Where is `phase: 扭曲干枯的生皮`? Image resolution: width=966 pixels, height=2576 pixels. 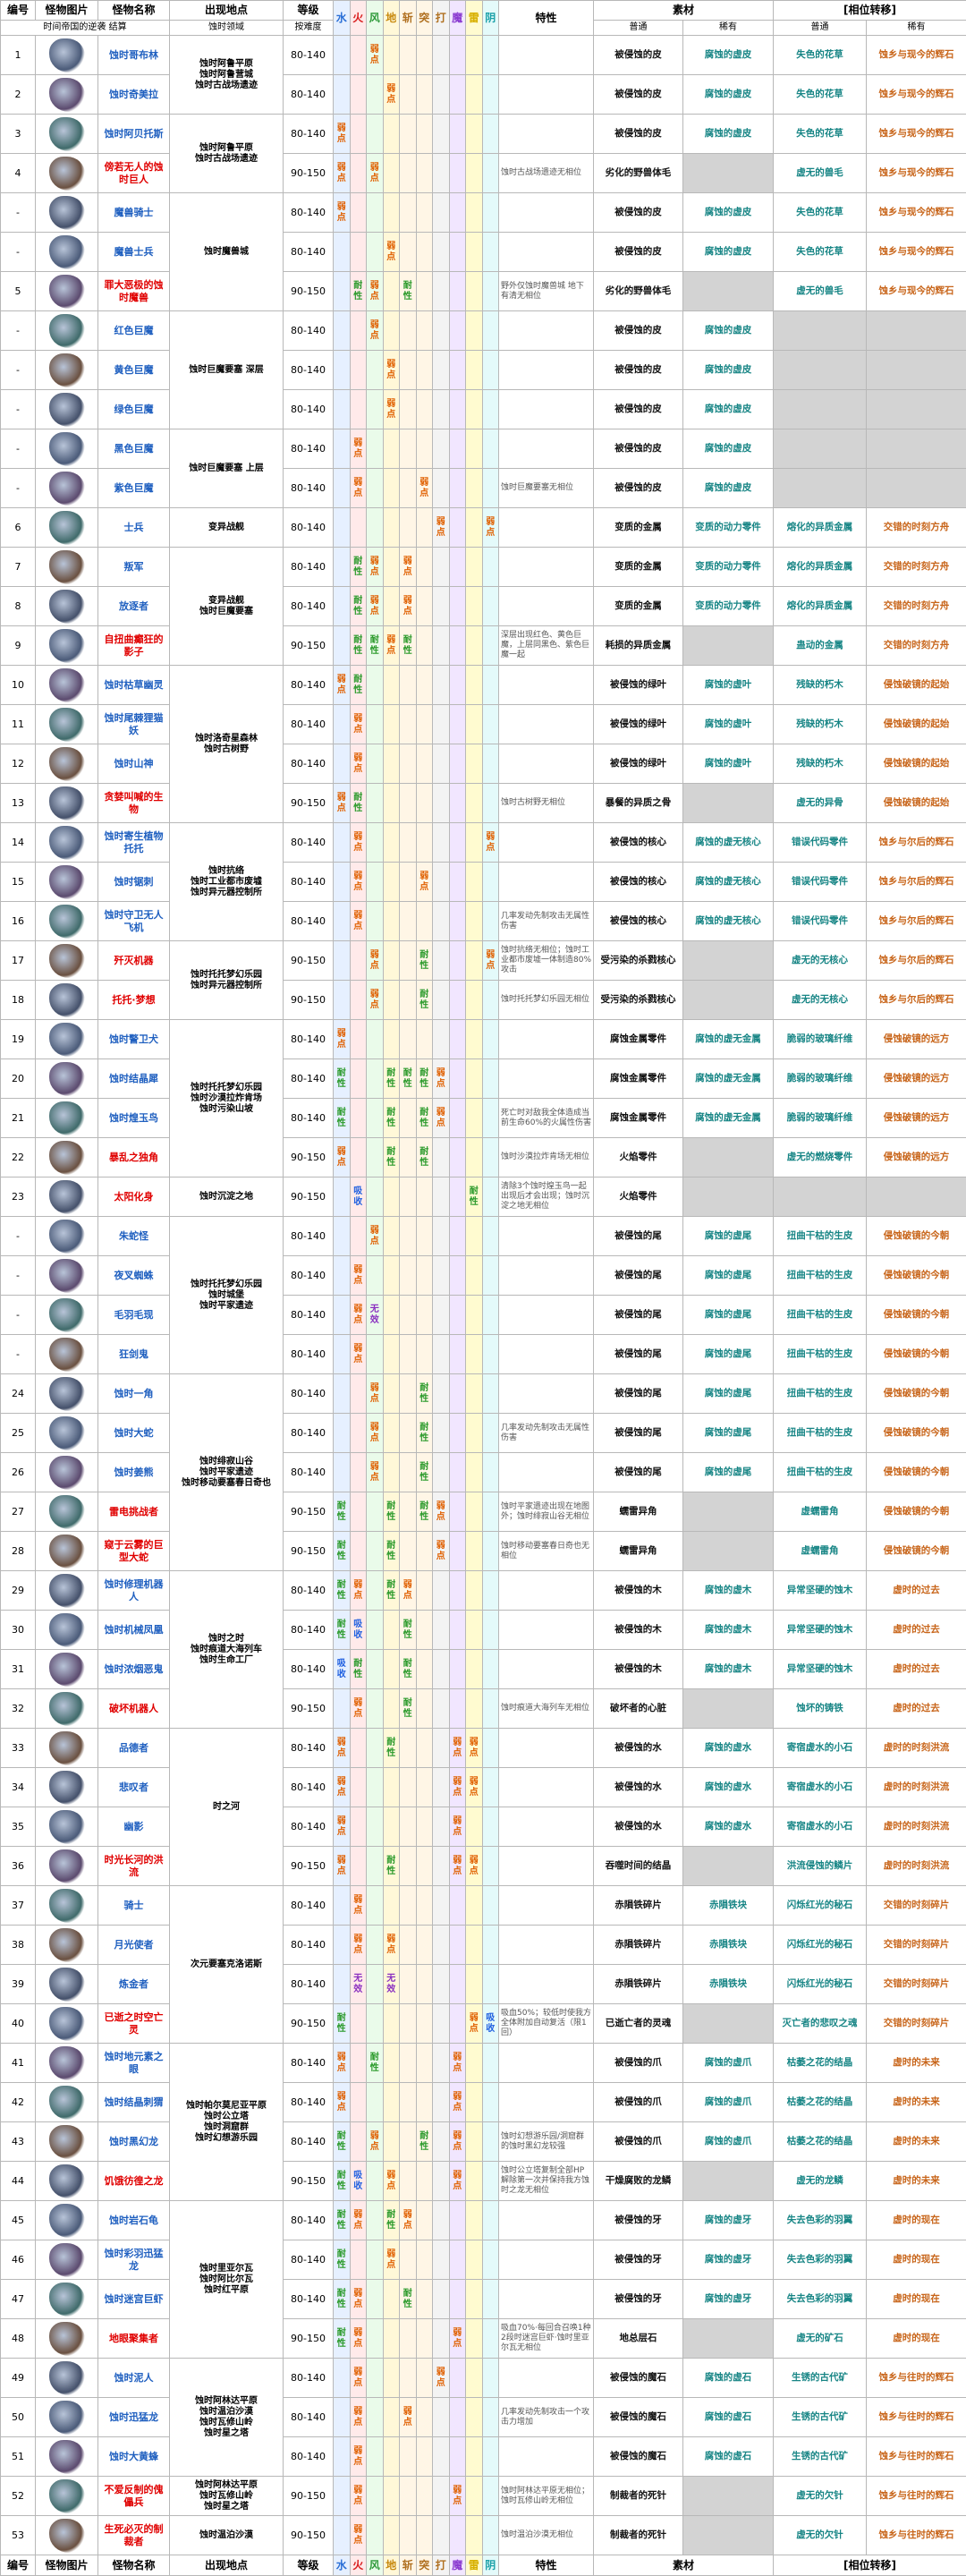 phase: 扭曲干枯的生皮 is located at coordinates (820, 1394).